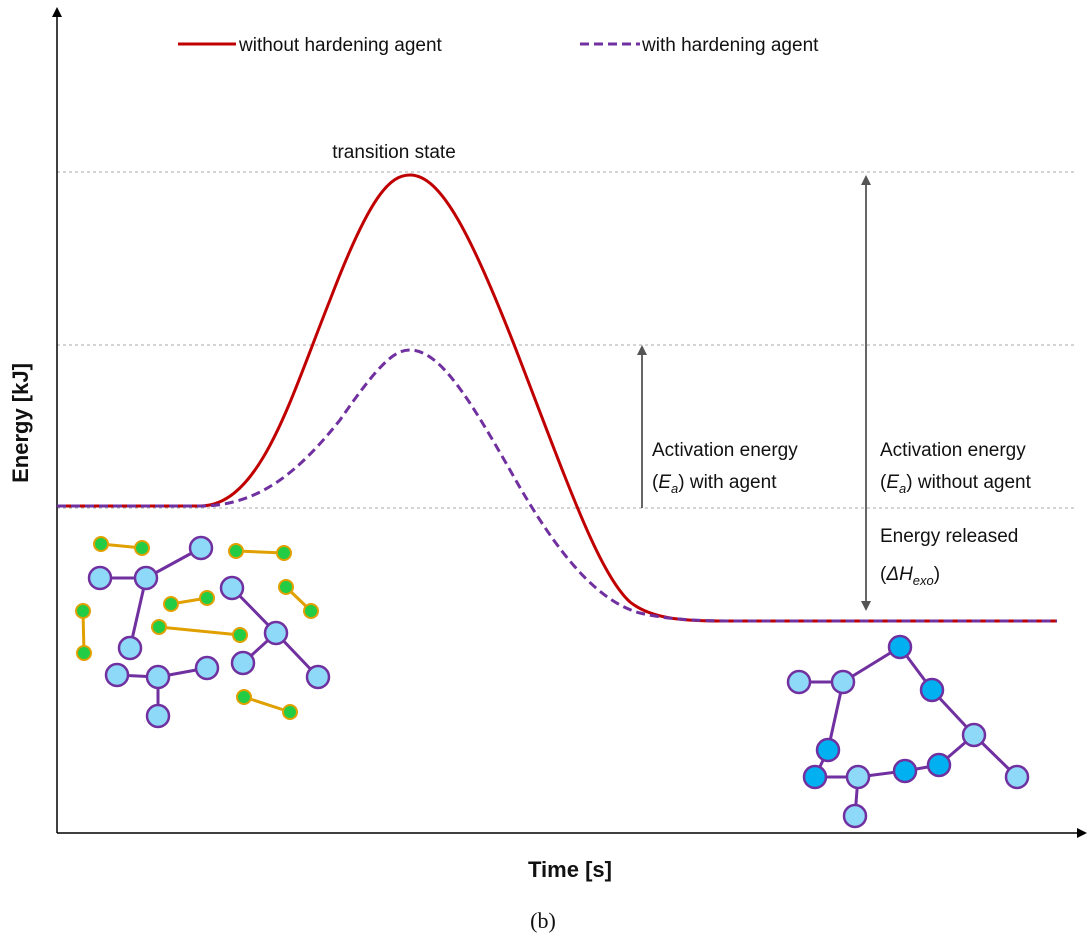  Describe the element at coordinates (968, 482) in the screenshot. I see `annotation-part: ) without agent` at that location.